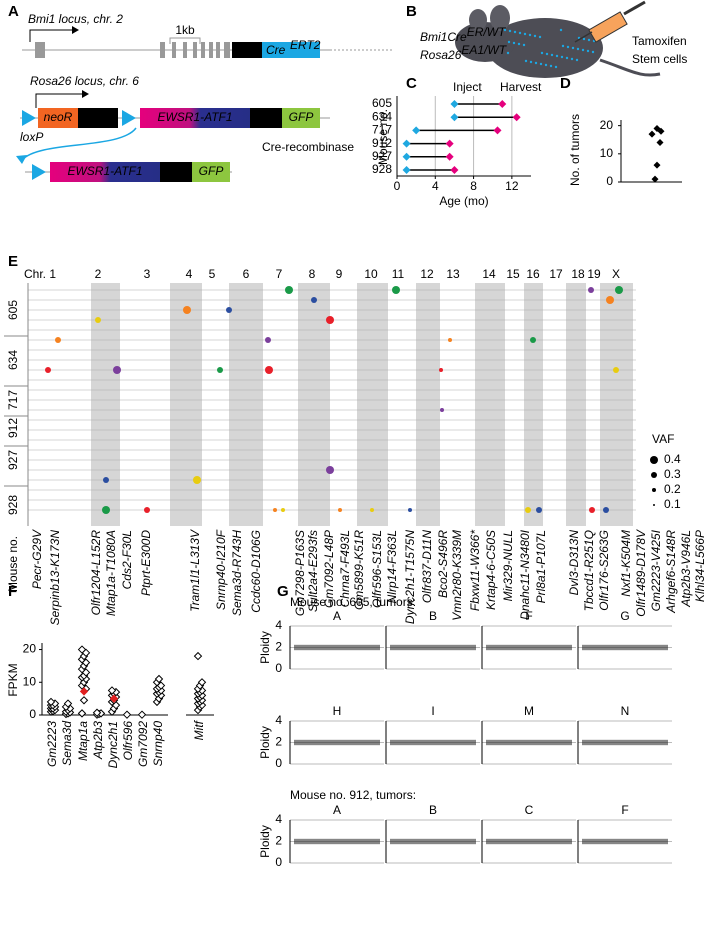  What do you see at coordinates (432, 711) in the screenshot?
I see `tumor-label: I` at bounding box center [432, 711].